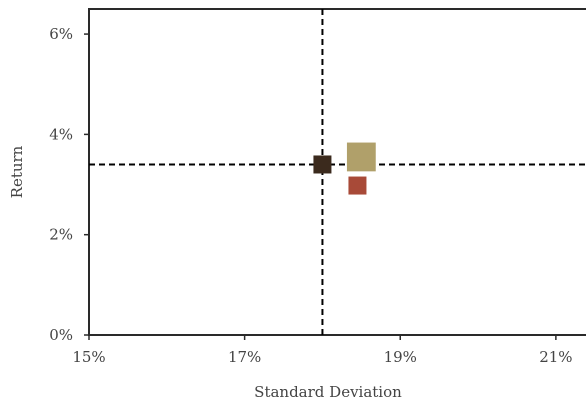 The image size is (586, 401). Describe the element at coordinates (344, 168) in the screenshot. I see `data-points` at that location.